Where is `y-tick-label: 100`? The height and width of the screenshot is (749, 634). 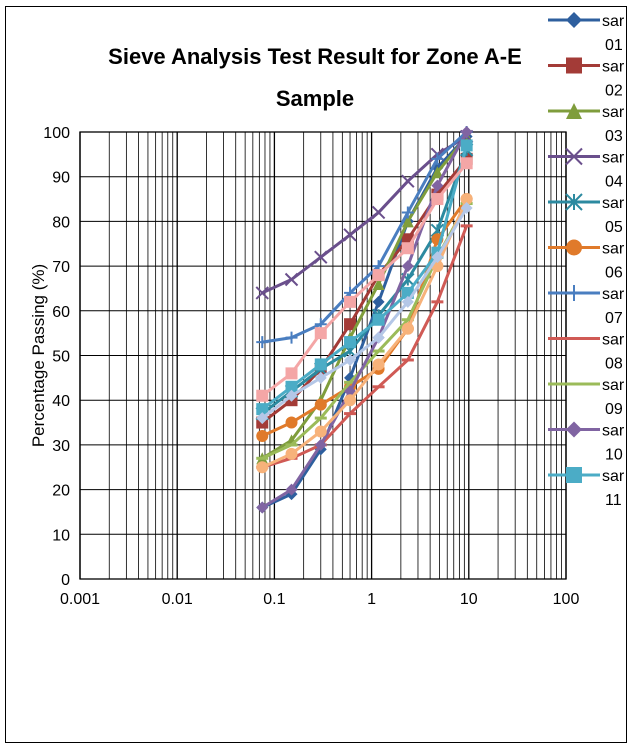
y-tick-label: 100 is located at coordinates (56, 133).